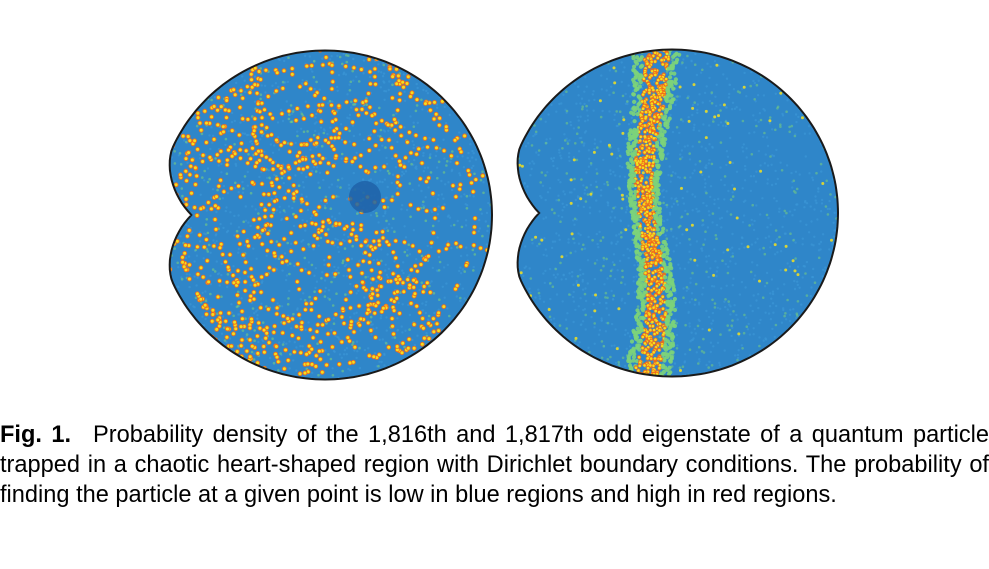  Describe the element at coordinates (36, 435) in the screenshot. I see `figure-label: Fig. 1.` at that location.